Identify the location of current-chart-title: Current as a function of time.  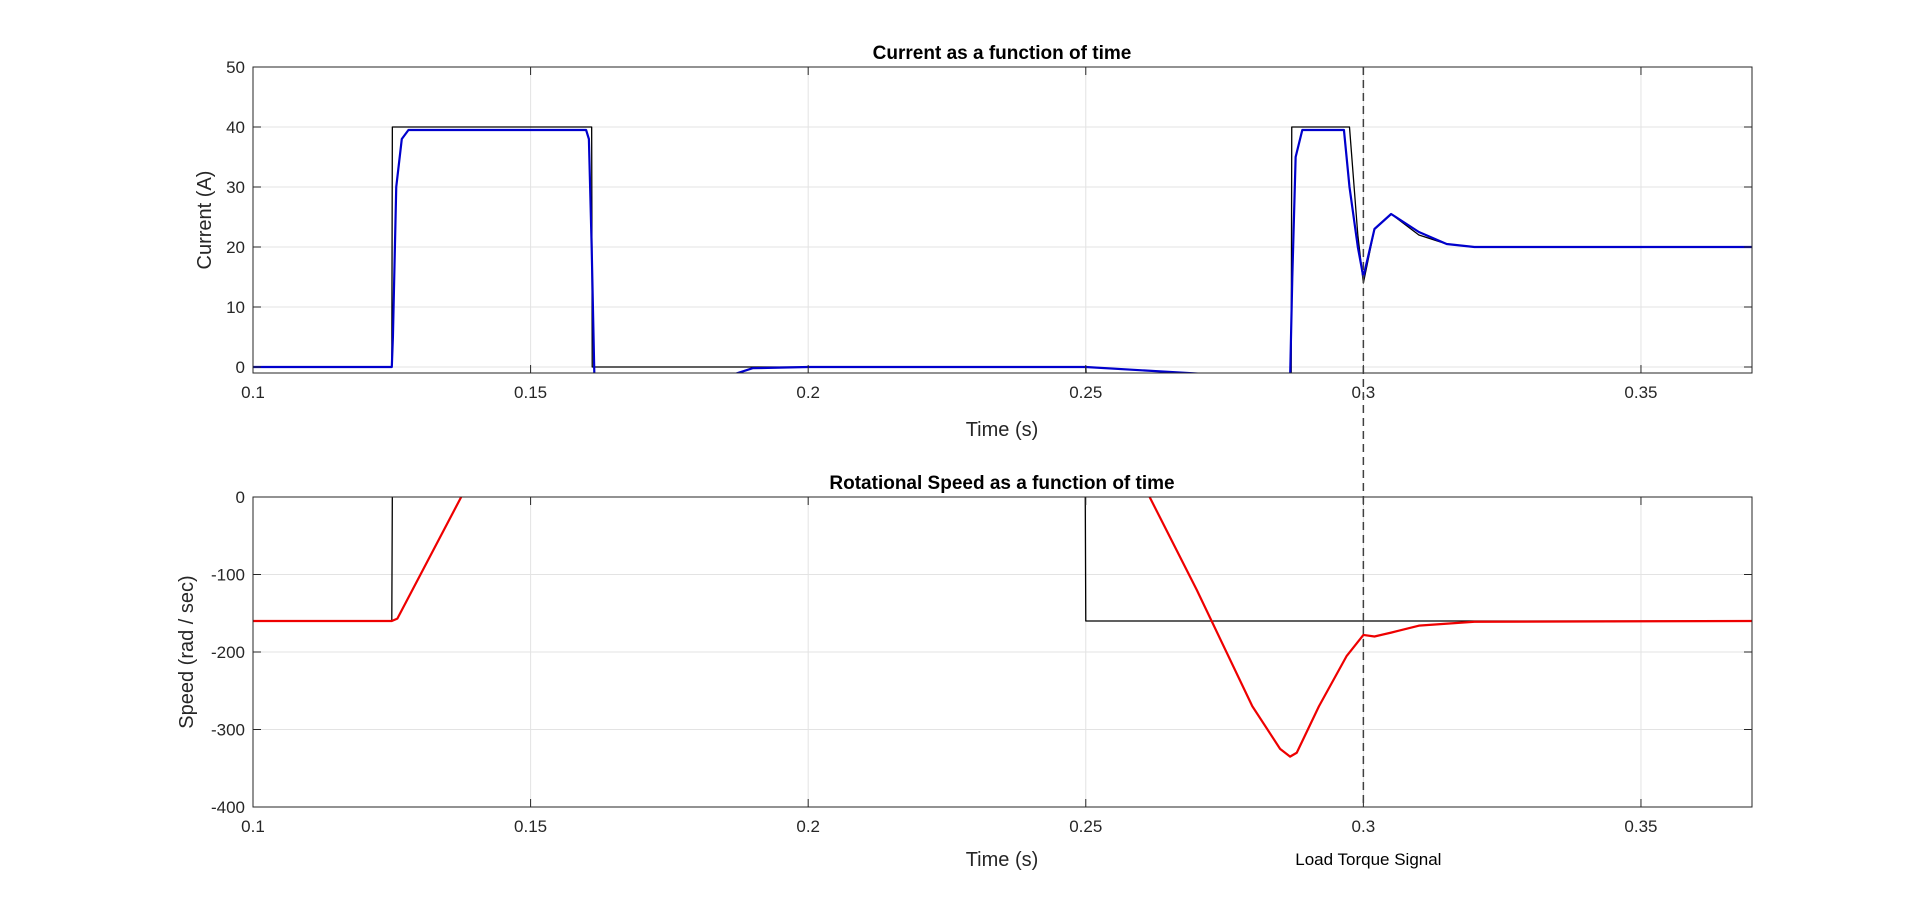
(1002, 53).